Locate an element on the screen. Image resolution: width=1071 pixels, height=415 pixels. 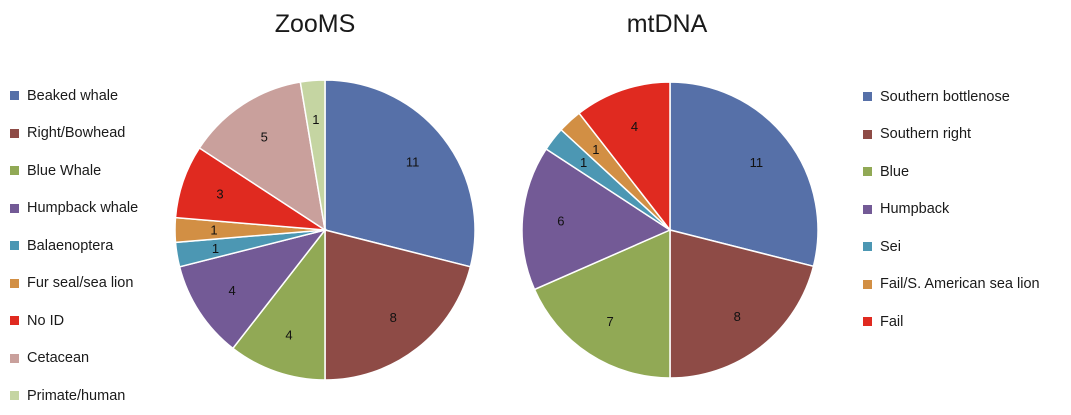
zooms-legend-swatch-cetacean is located at coordinates (14, 358).